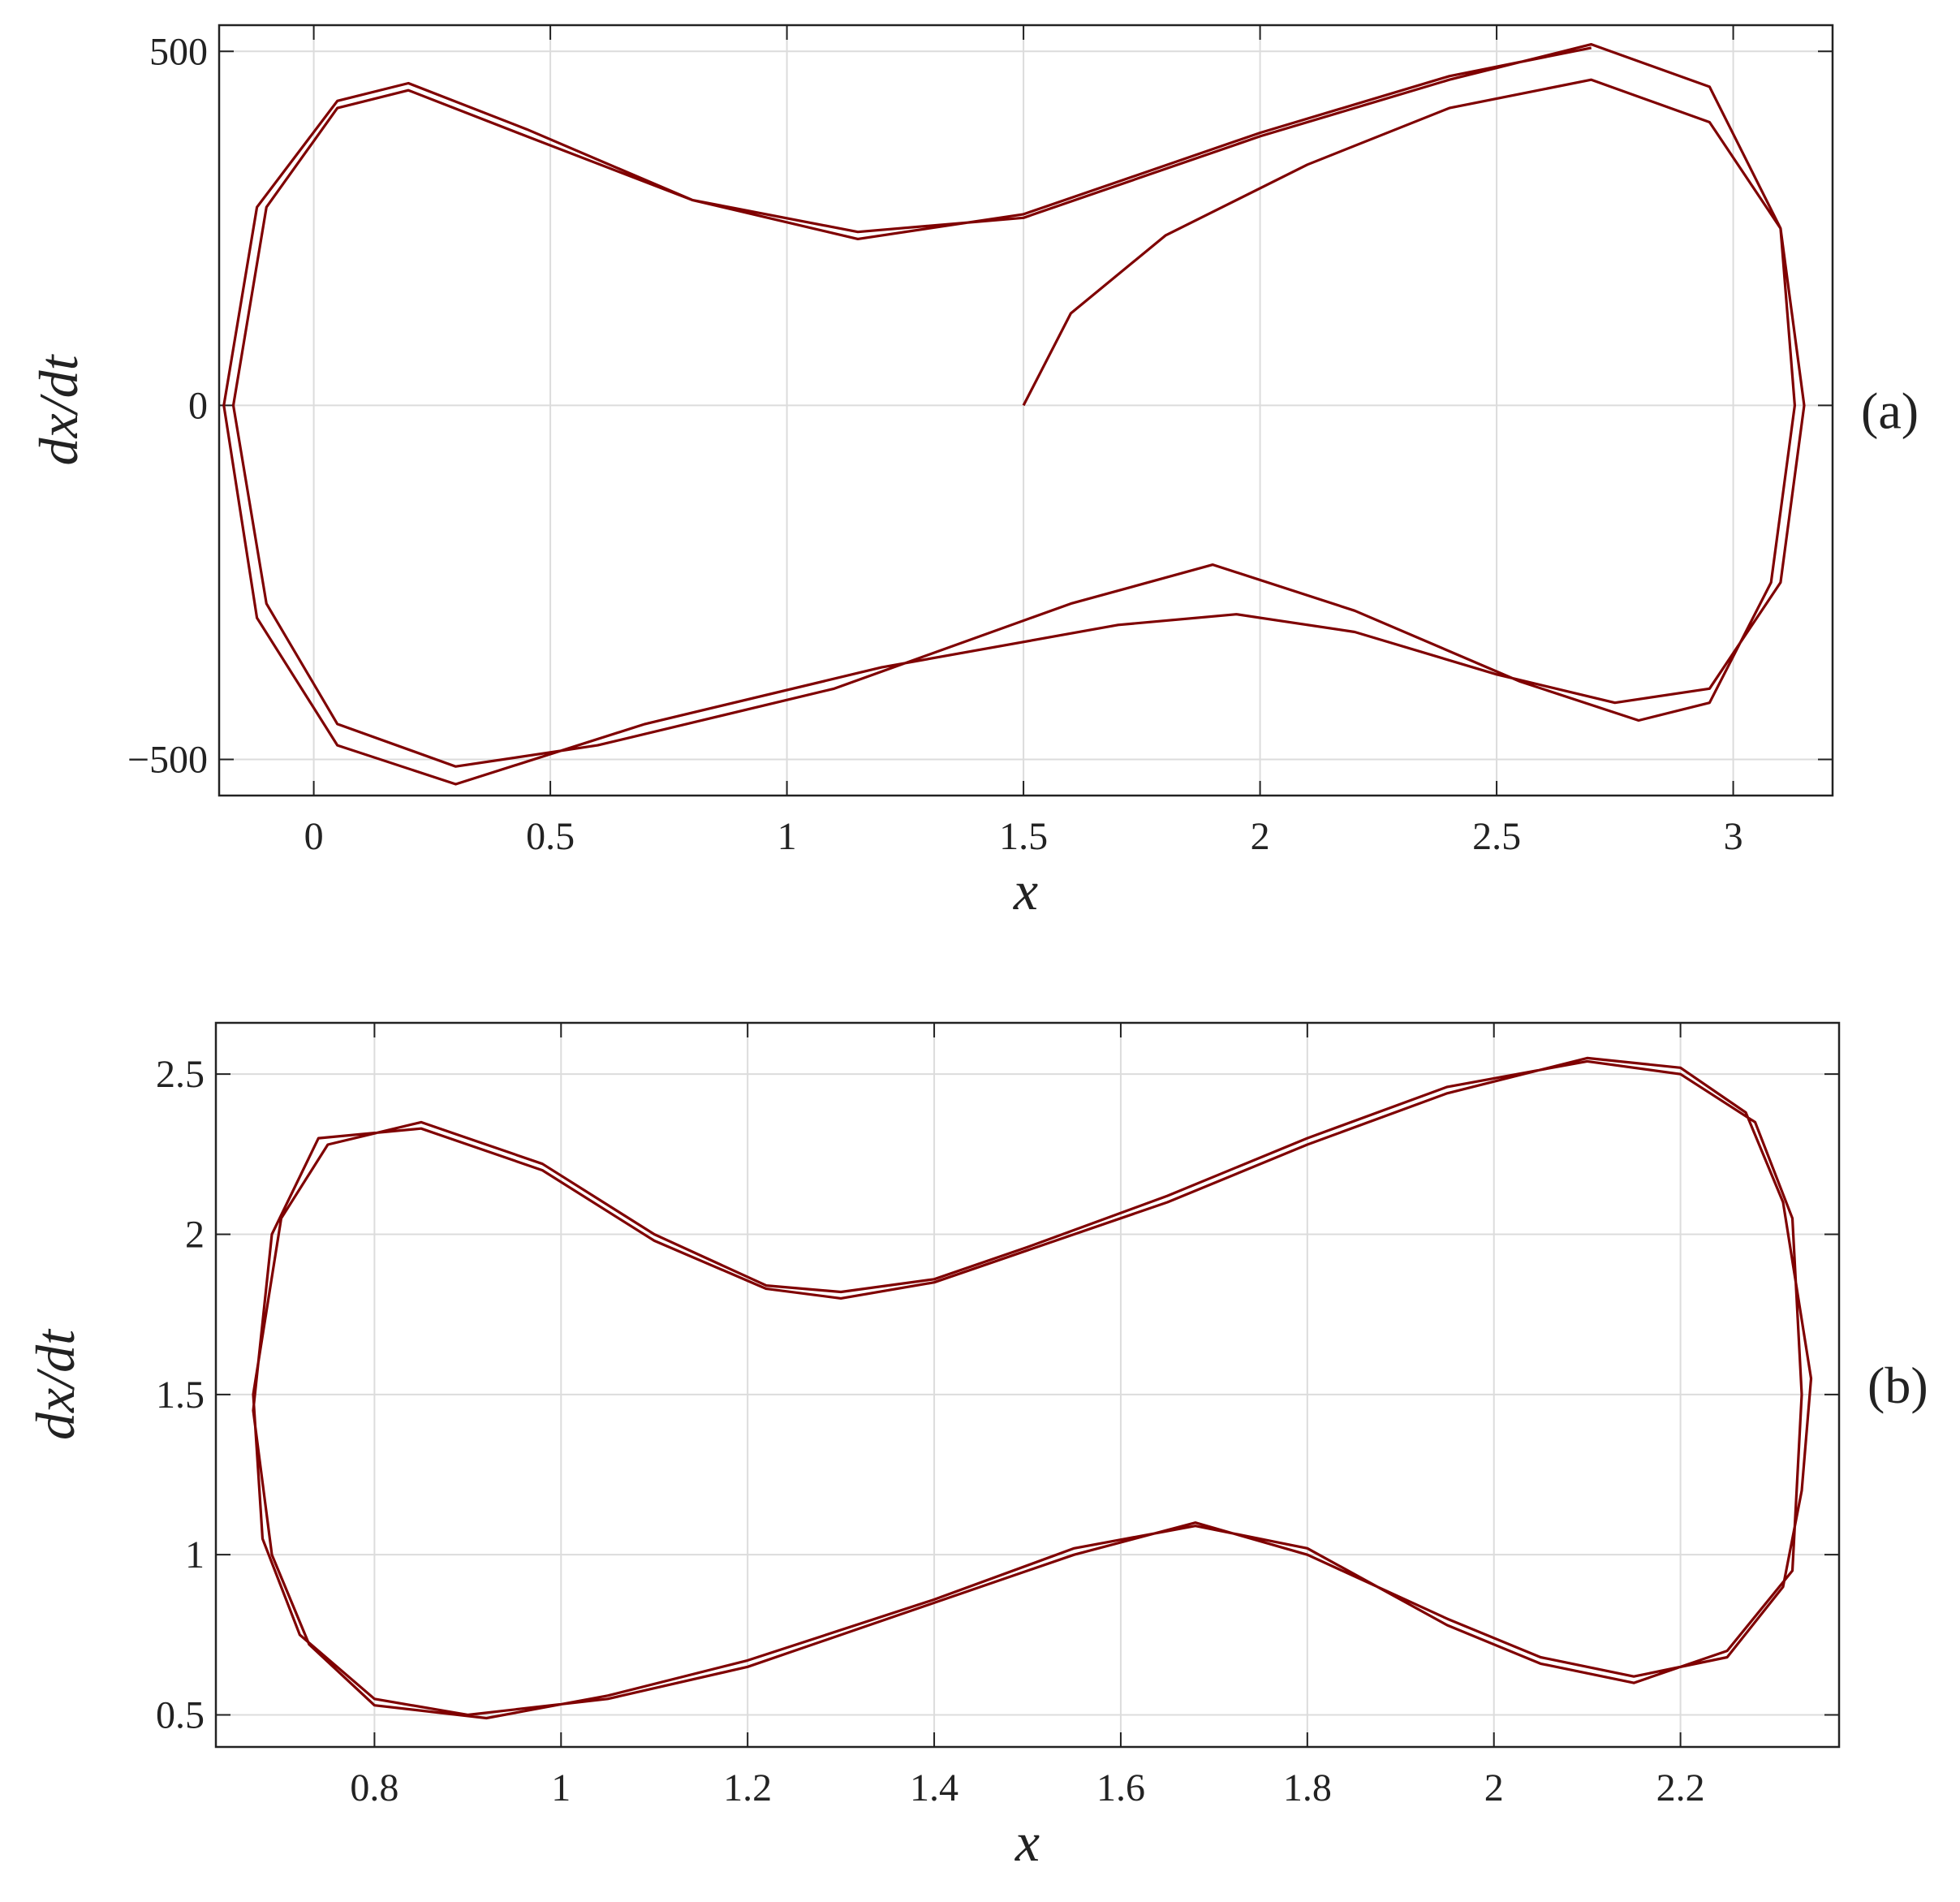 This screenshot has width=1960, height=1902. What do you see at coordinates (748, 1787) in the screenshot?
I see `x-tick-label: 1.2` at bounding box center [748, 1787].